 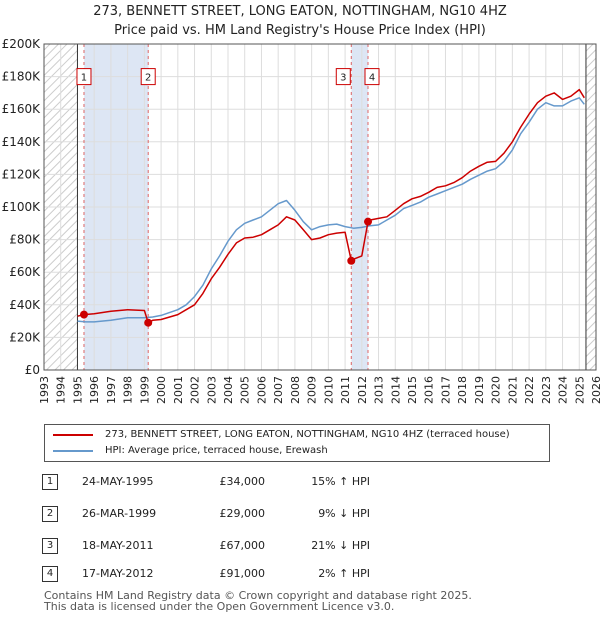 I want to click on sale-hpi-change: 15% ↑ HPI, so click(x=340, y=481).